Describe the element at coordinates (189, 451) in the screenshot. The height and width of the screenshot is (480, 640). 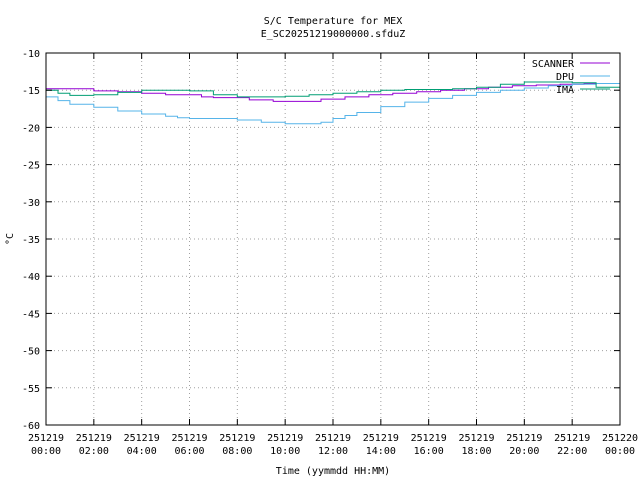
I see `x-tick-time-label: 06:00` at that location.